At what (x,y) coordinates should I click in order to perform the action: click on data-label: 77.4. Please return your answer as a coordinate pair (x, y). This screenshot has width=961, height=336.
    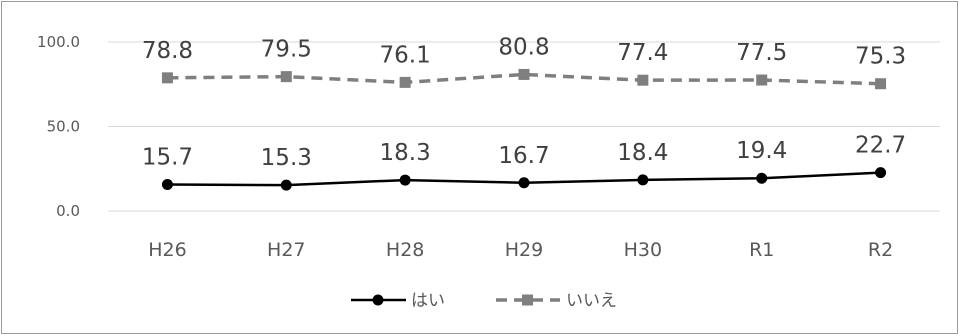
    Looking at the image, I should click on (642, 53).